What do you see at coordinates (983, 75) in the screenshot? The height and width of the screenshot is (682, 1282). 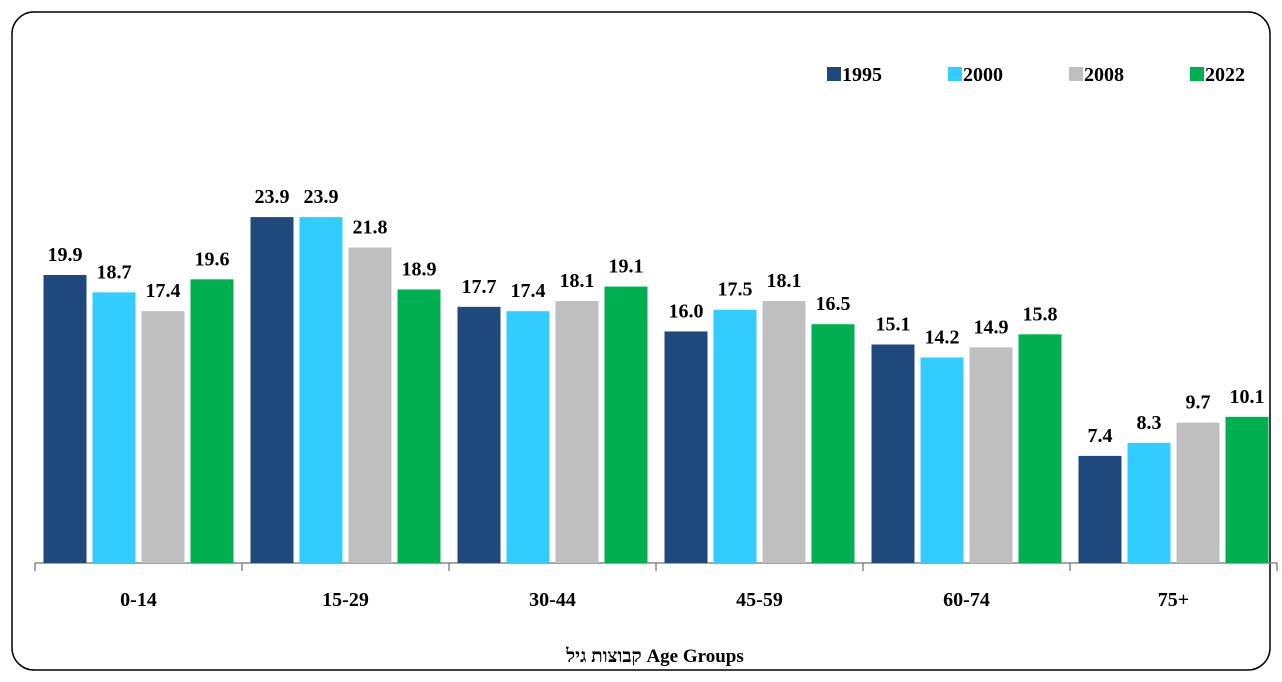 I see `legend-label: 2000` at bounding box center [983, 75].